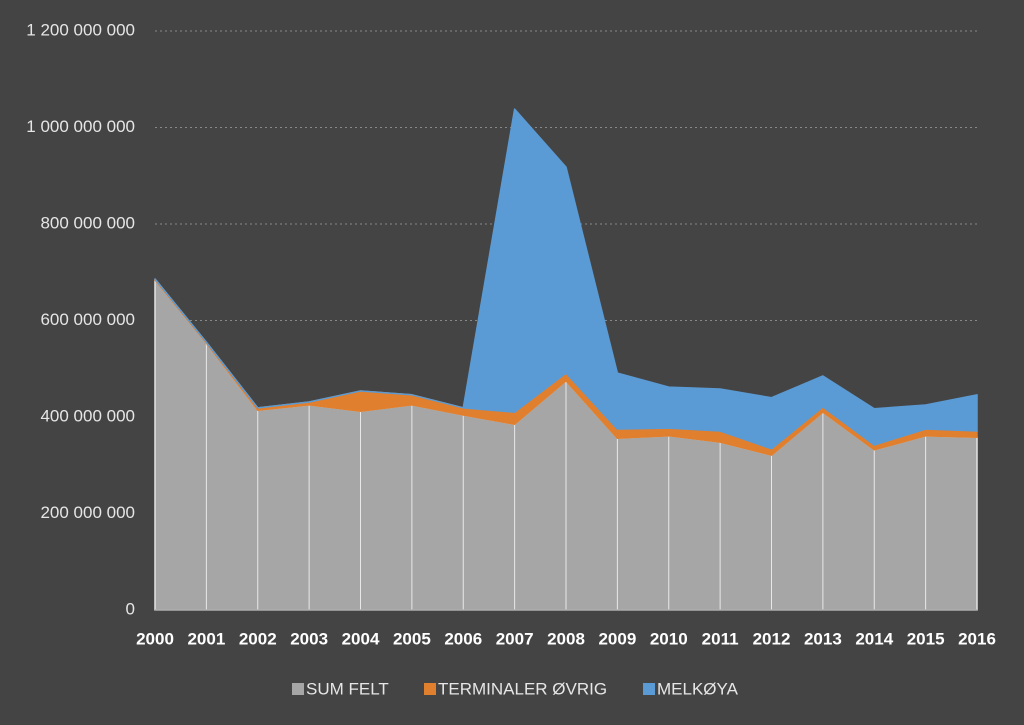 Image resolution: width=1024 pixels, height=725 pixels. What do you see at coordinates (772, 638) in the screenshot?
I see `x-tick-label: 2012` at bounding box center [772, 638].